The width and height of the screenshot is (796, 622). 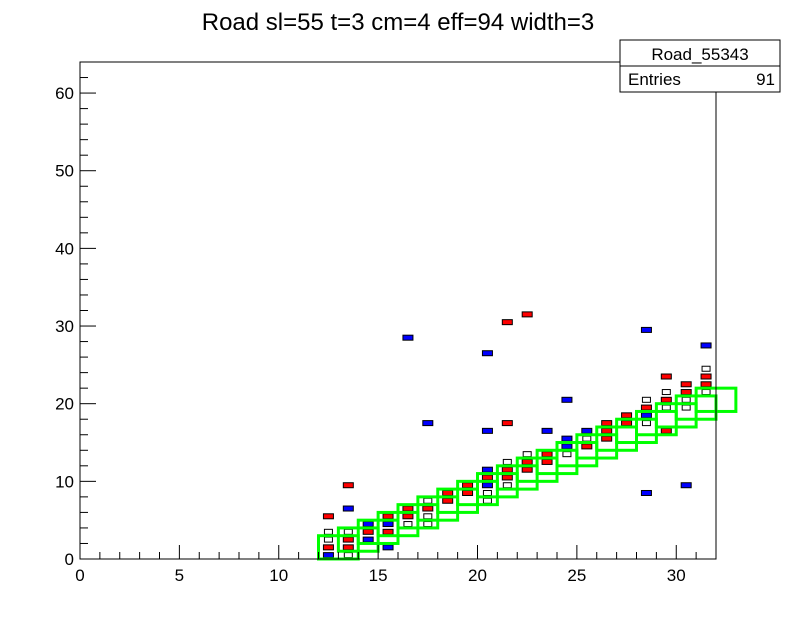 I want to click on y-tick-label-60: 60, so click(x=64, y=93).